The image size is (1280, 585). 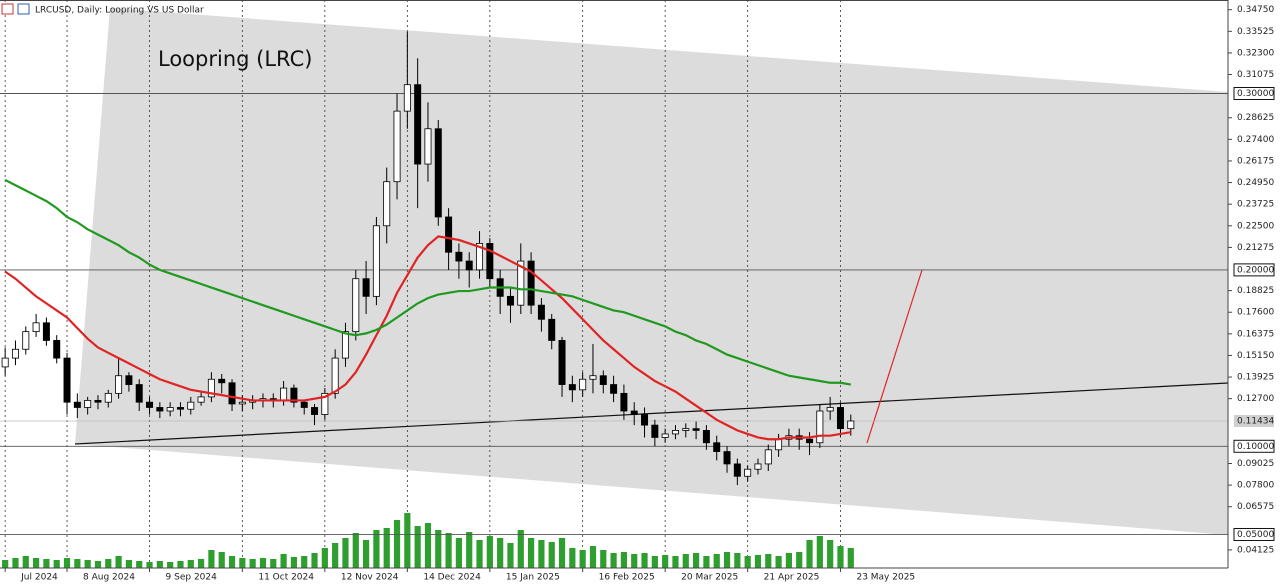 What do you see at coordinates (428, 540) in the screenshot?
I see `volume` at bounding box center [428, 540].